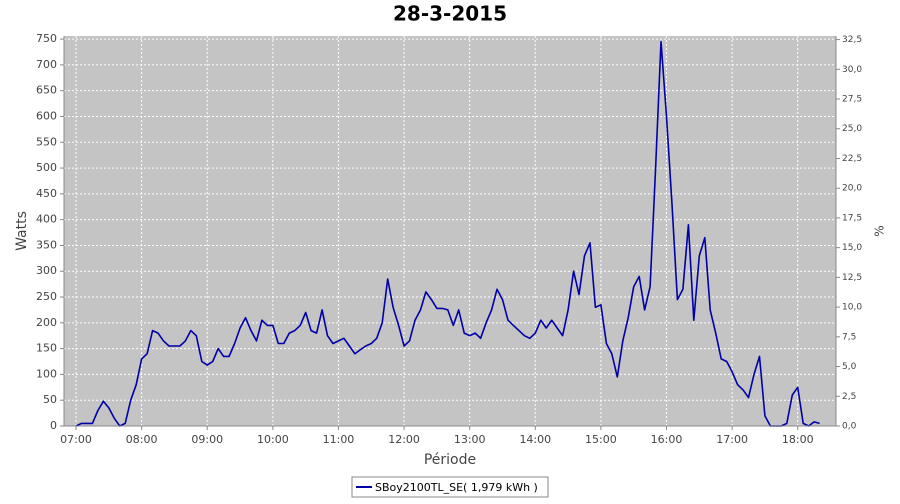 Image resolution: width=900 pixels, height=504 pixels. I want to click on y2-tick-label: 5,0, so click(849, 367).